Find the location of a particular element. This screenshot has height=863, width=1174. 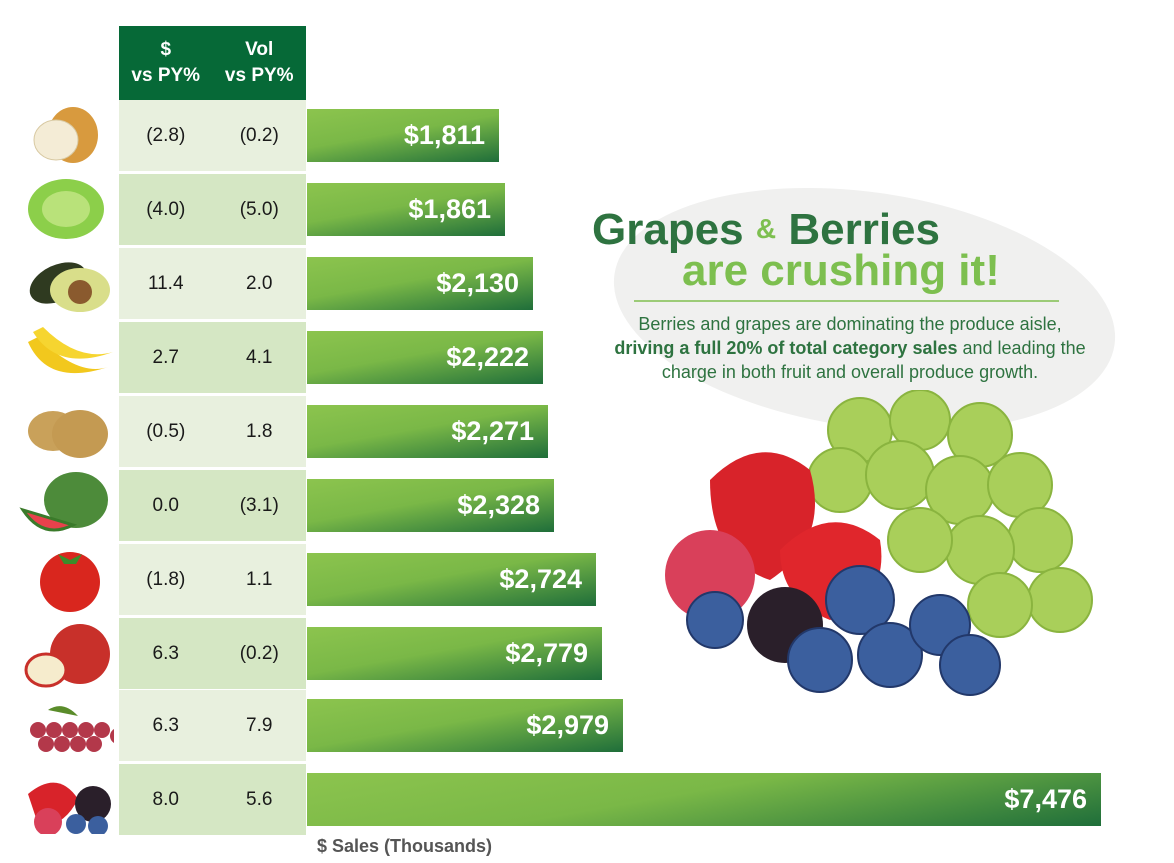

dollar-vs-py-cell: (2.8) is located at coordinates (166, 135).